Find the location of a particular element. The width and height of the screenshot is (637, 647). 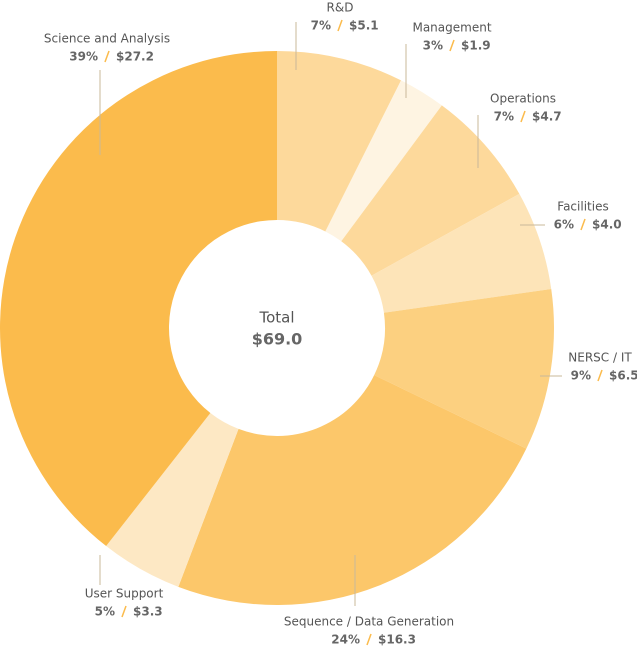

percent-label: 6% is located at coordinates (564, 225).